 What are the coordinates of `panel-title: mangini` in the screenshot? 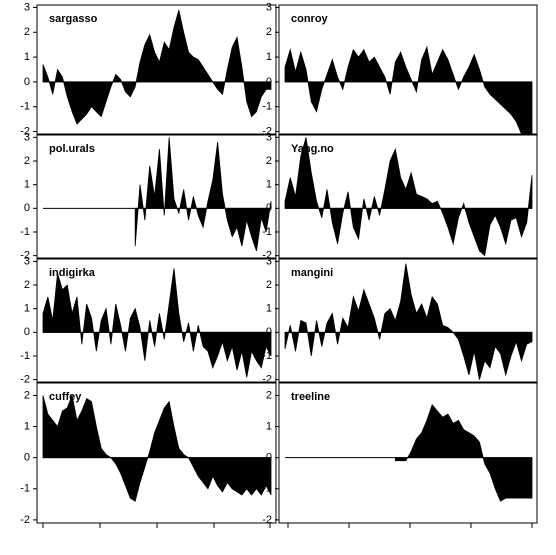 It's located at (312, 273).